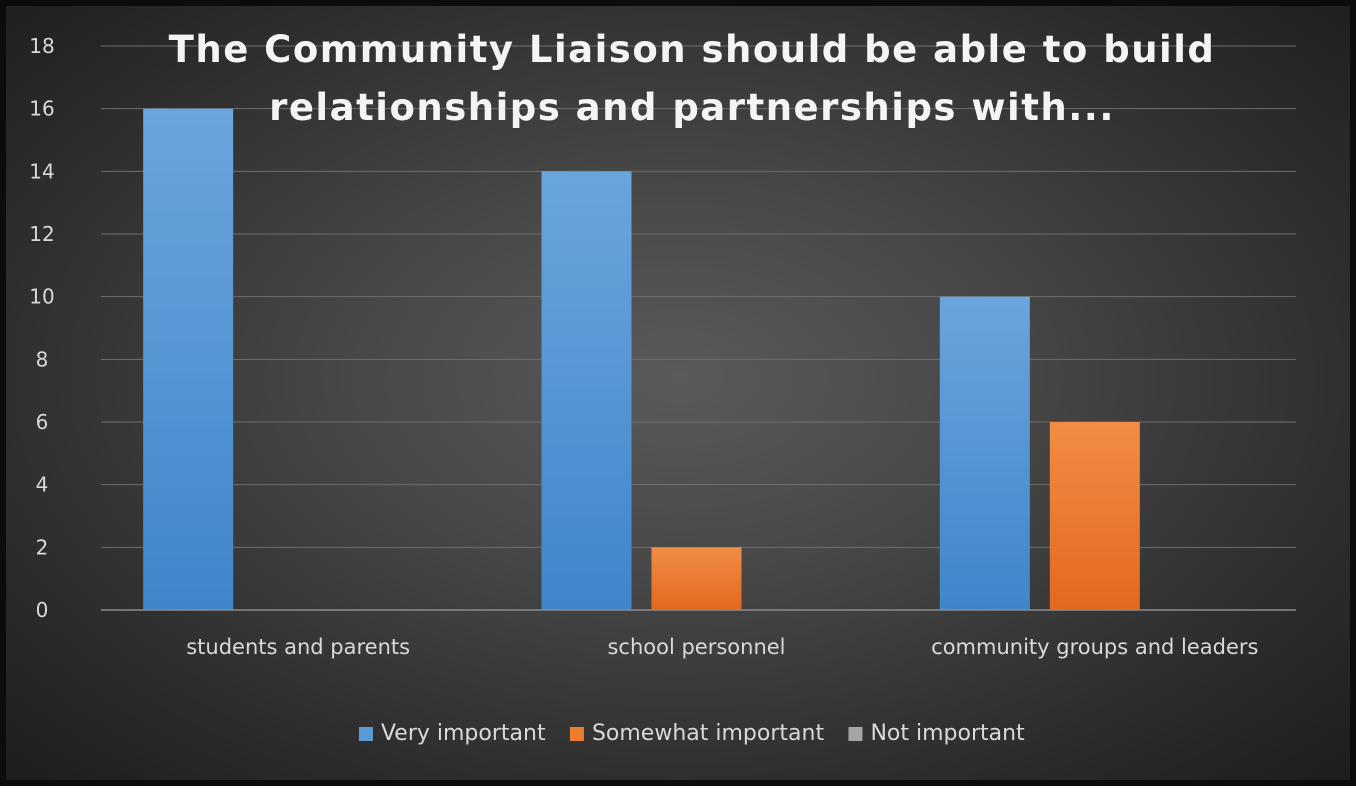  What do you see at coordinates (42, 422) in the screenshot?
I see `y-tick-label: 6` at bounding box center [42, 422].